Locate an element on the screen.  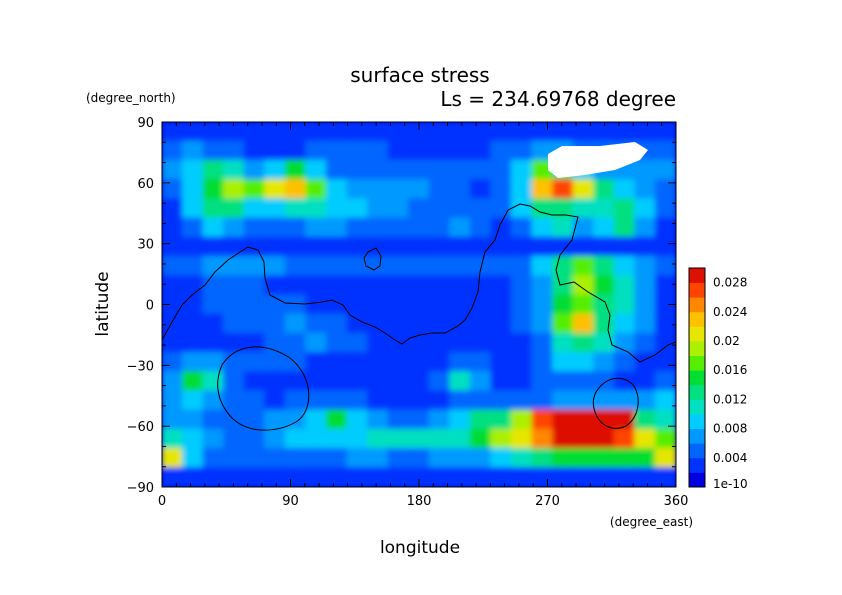
y-tick-label: 60 is located at coordinates (145, 184).